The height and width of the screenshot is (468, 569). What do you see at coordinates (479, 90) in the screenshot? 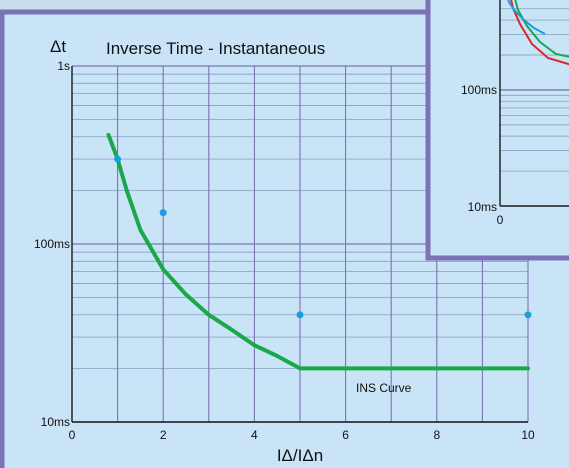
I see `inset-y-tick-label-100ms: 100ms` at bounding box center [479, 90].